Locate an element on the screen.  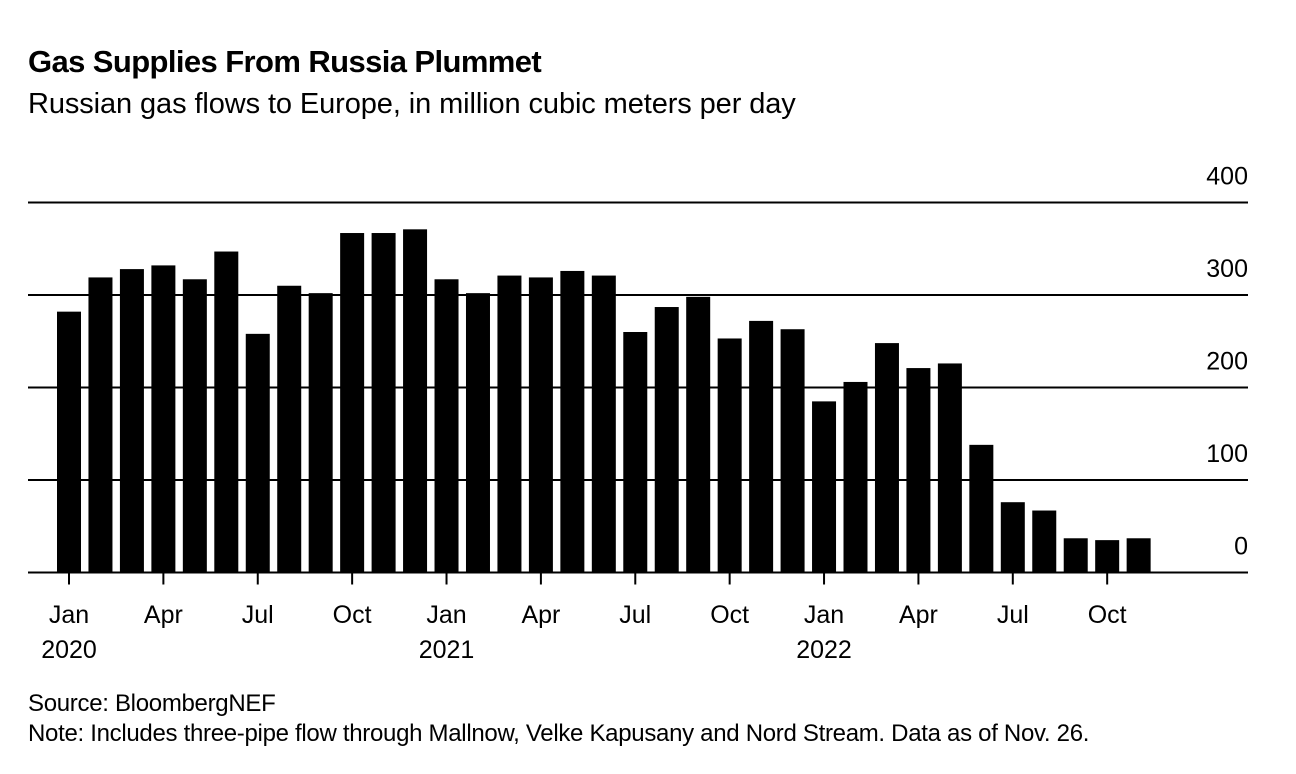
y-axis-labels: 0 100 200 300 400 is located at coordinates (1227, 362).